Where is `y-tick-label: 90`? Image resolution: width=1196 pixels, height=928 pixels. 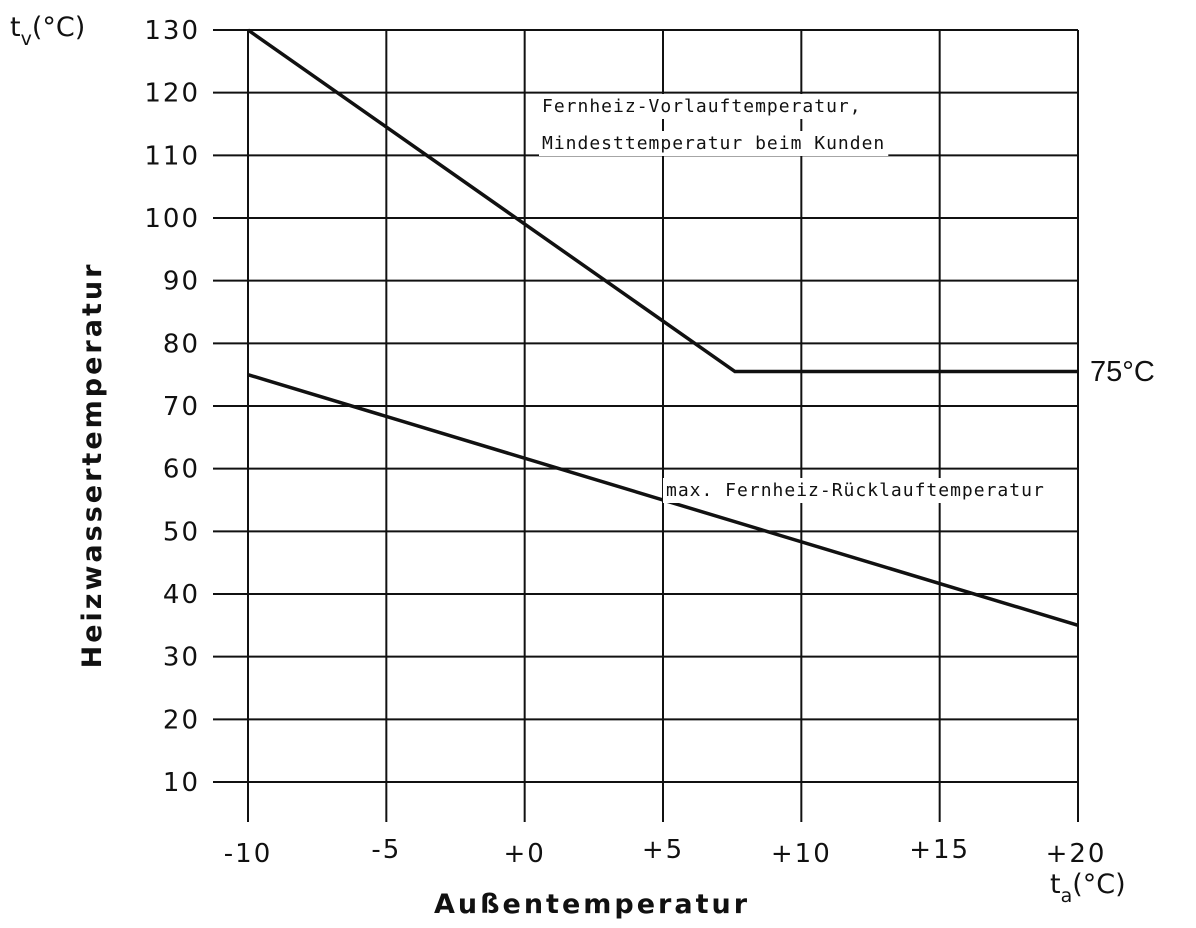 y-tick-label: 90 is located at coordinates (181, 282).